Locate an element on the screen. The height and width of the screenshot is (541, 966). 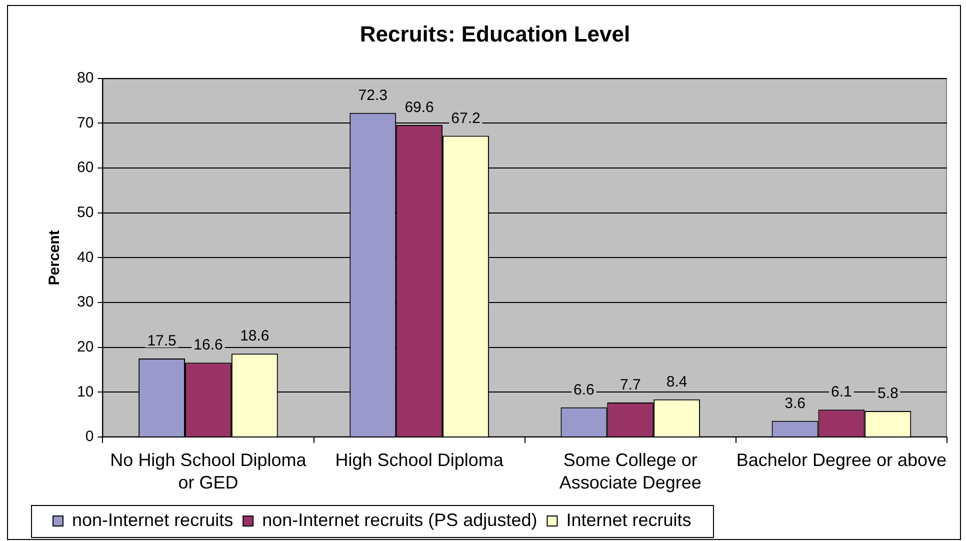
data-label: 67.2 is located at coordinates (465, 118).